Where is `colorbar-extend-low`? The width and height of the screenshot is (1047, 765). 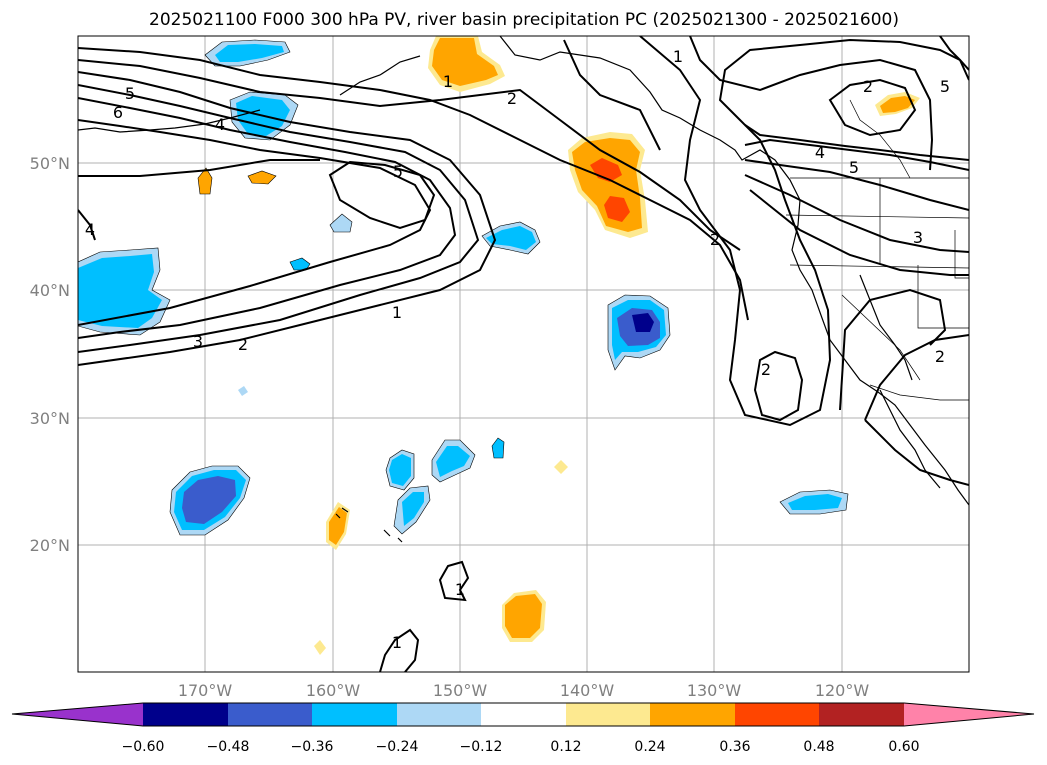
colorbar-extend-low is located at coordinates (77, 714).